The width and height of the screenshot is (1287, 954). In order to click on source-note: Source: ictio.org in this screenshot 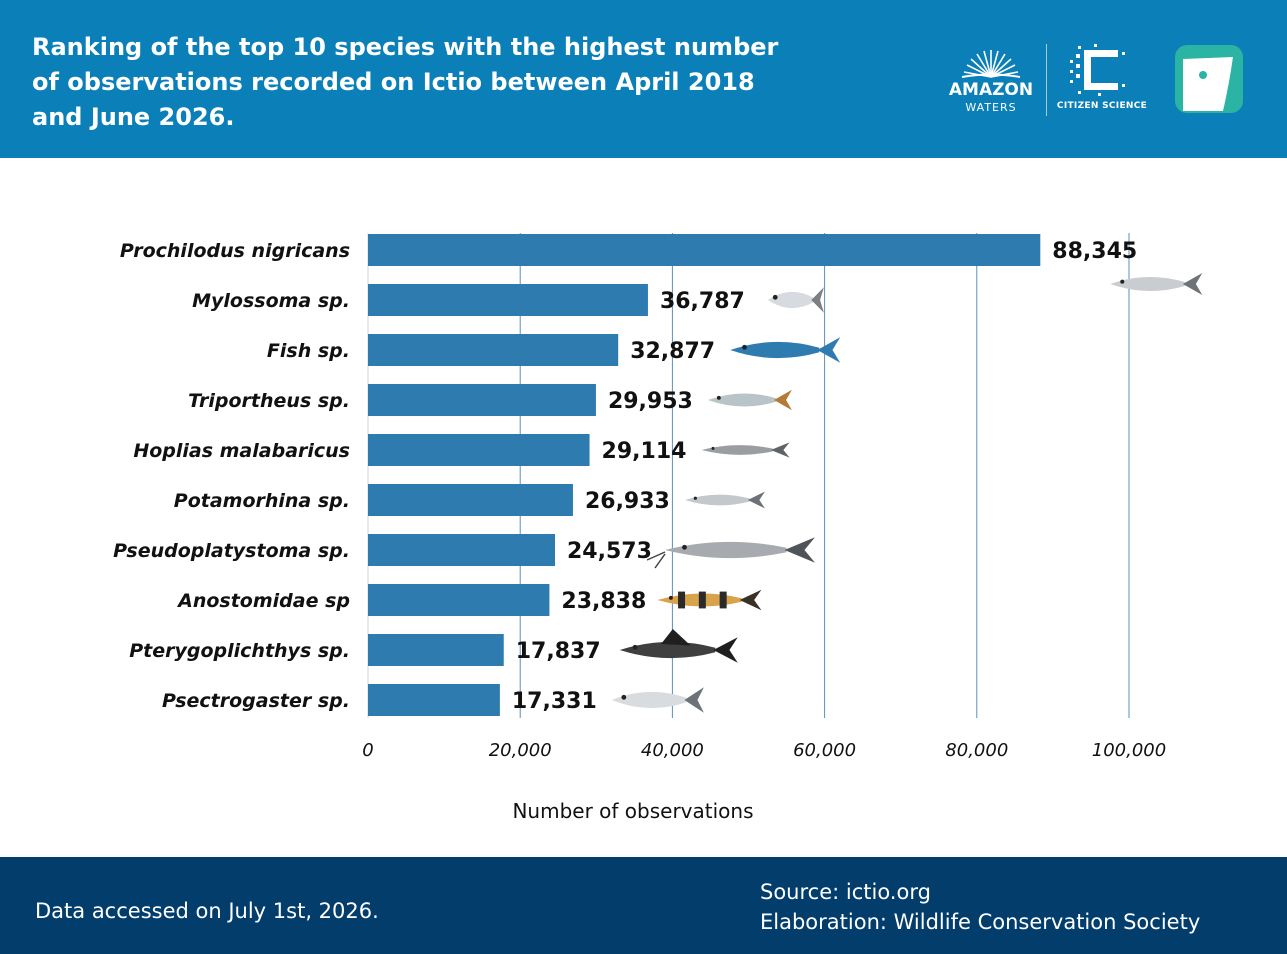, I will do `click(845, 892)`.